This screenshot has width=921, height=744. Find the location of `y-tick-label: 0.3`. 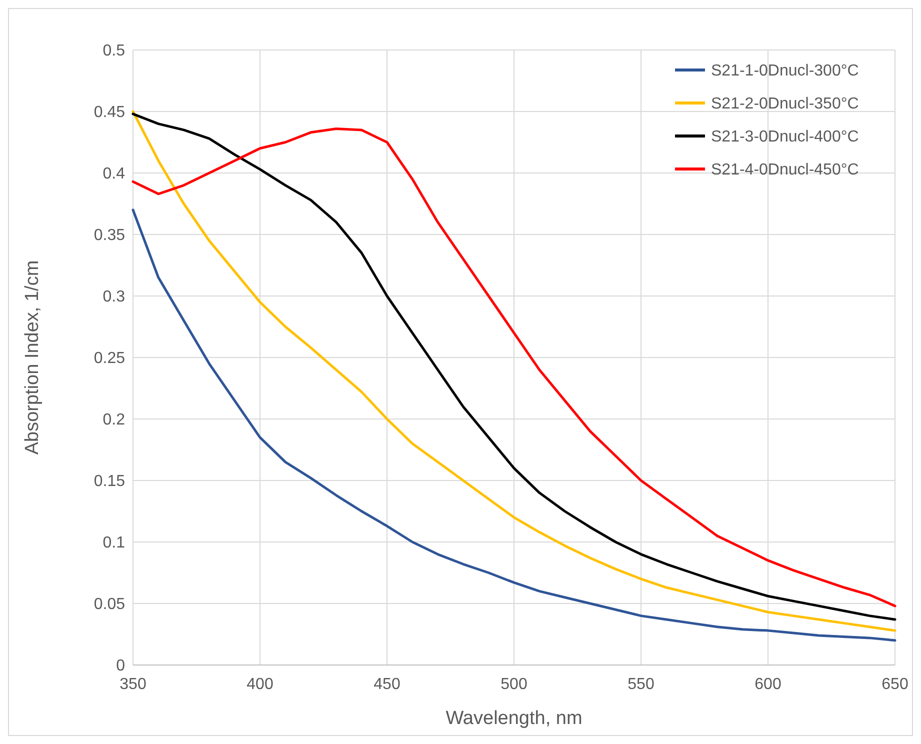

y-tick-label: 0.3 is located at coordinates (114, 297).